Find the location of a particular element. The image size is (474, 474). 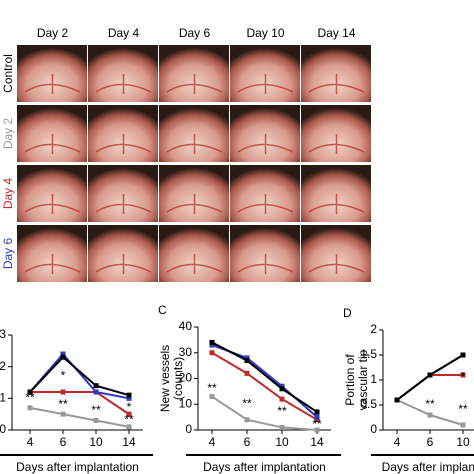

x-axis-label: Days after implant is located at coordinates (428, 467).